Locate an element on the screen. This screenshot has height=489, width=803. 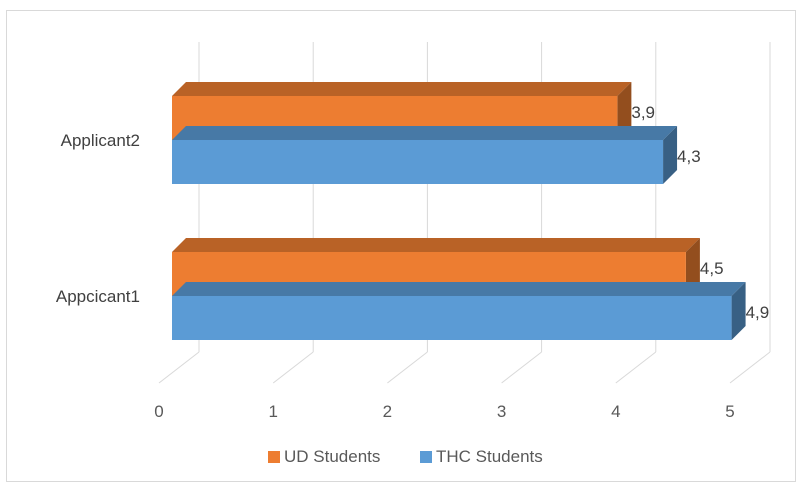
data-label: 3,9 is located at coordinates (643, 112).